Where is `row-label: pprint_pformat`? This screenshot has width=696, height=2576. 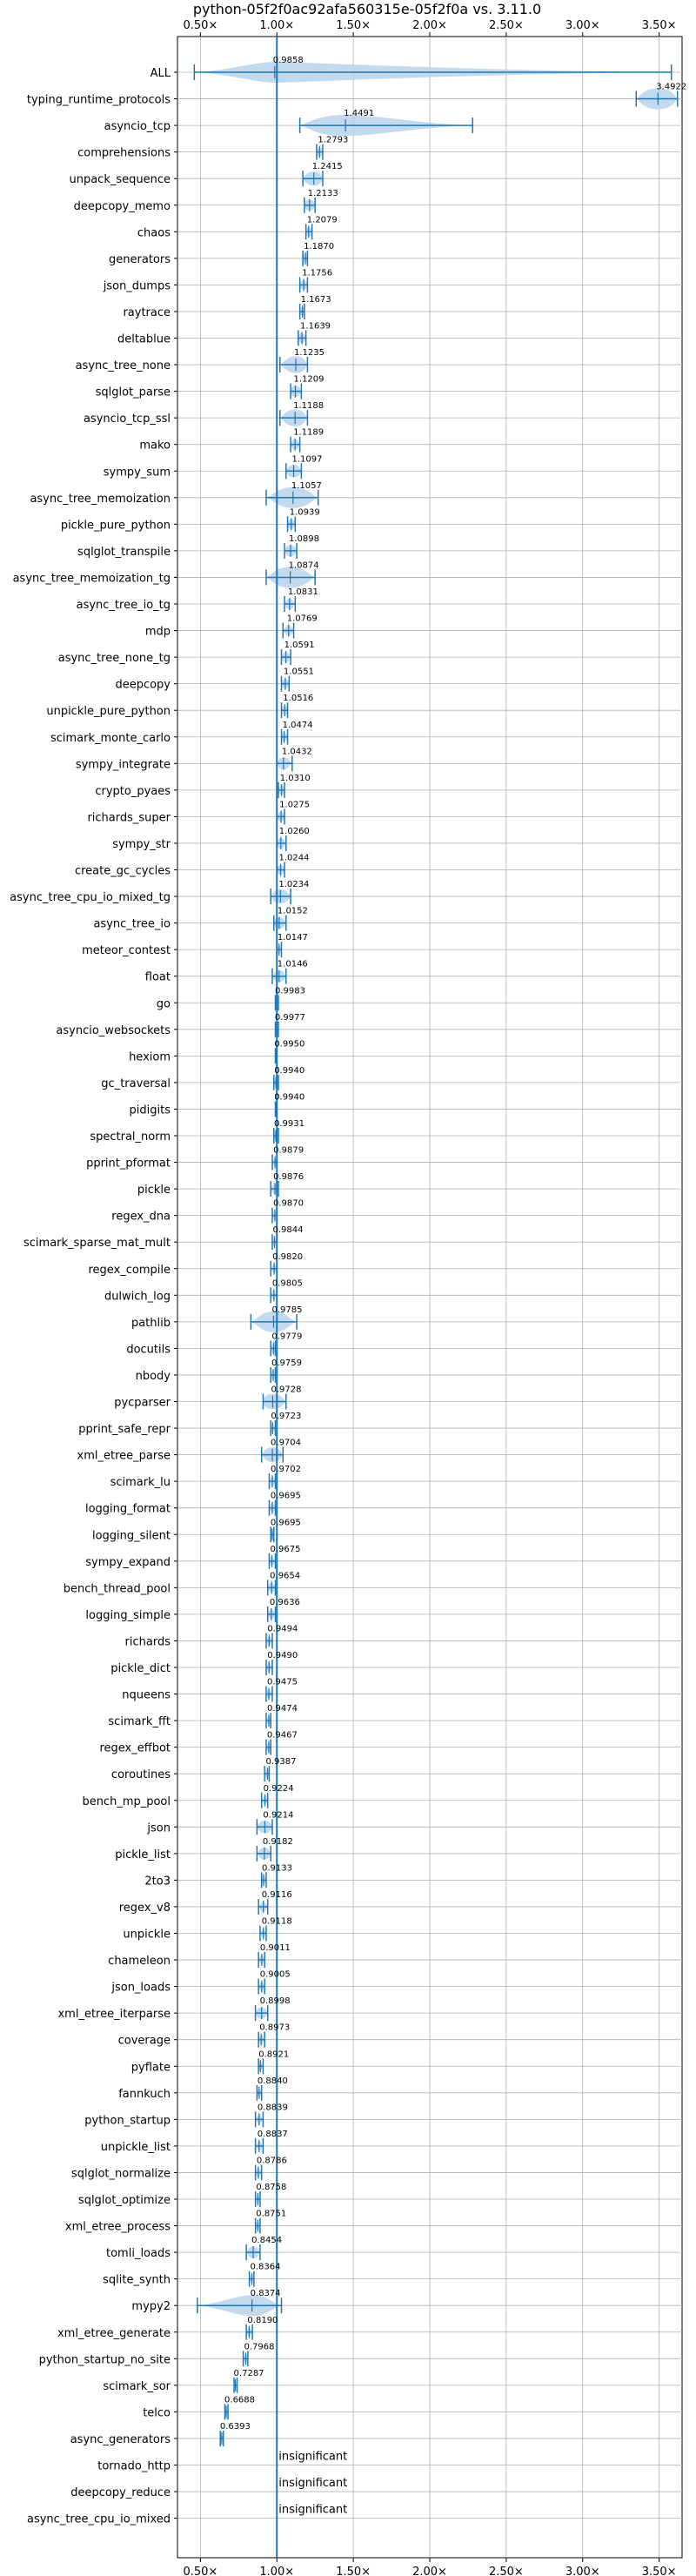
row-label: pprint_pformat is located at coordinates (128, 1164).